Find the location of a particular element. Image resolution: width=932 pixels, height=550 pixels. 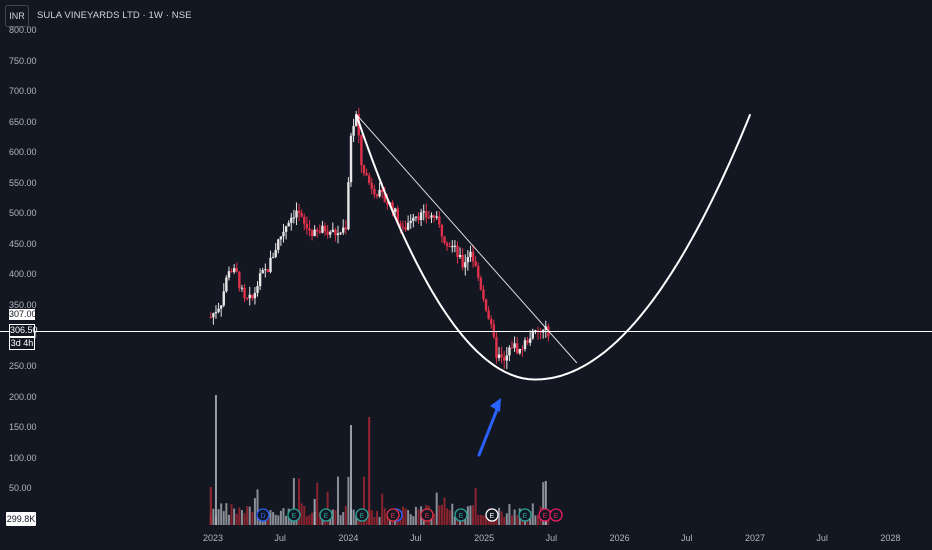

price-tick-label: 350.00 is located at coordinates (23, 304).